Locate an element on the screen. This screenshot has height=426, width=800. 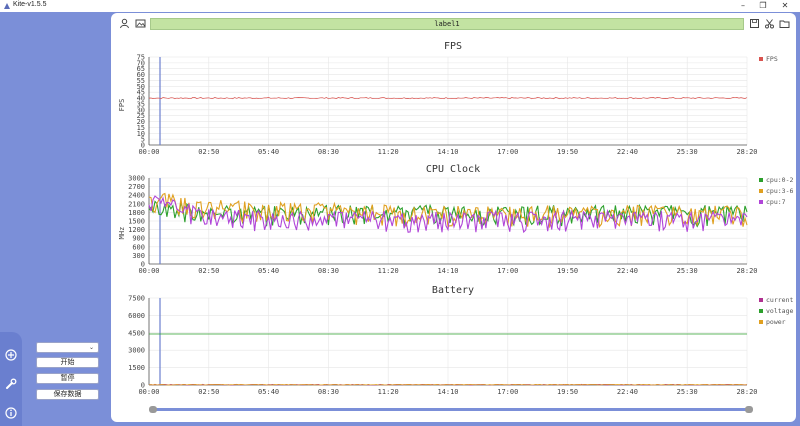
fps-ytick-label: 30 is located at coordinates (141, 110).